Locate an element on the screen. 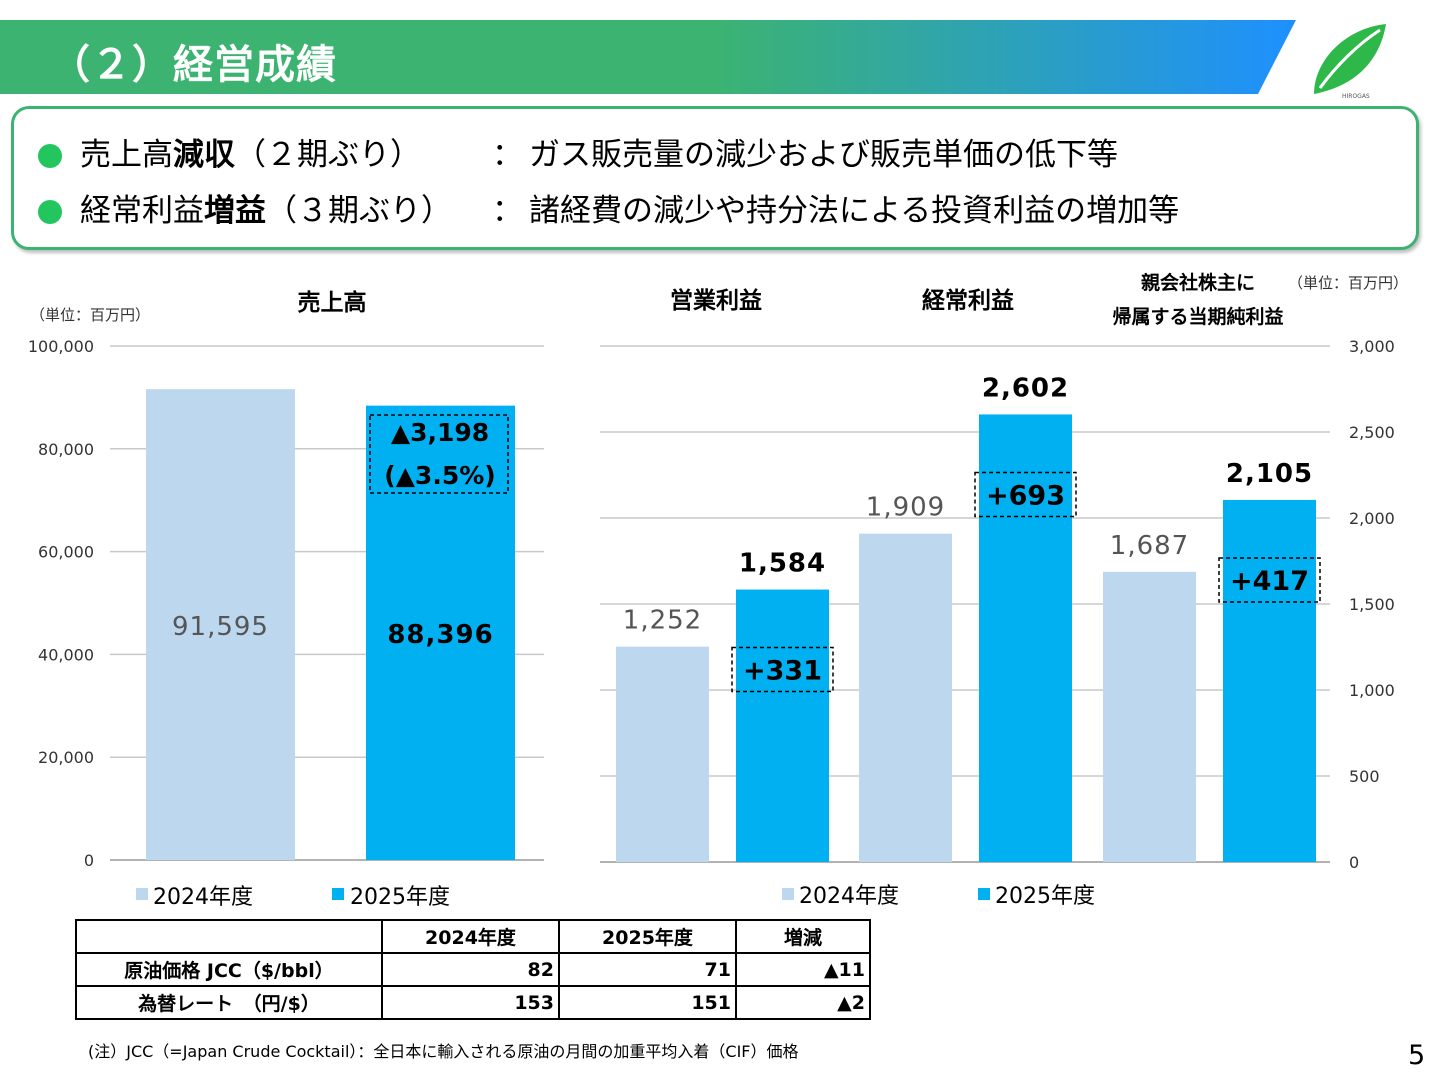 The width and height of the screenshot is (1440, 1080). change-percent-label: (▲3.5%) is located at coordinates (439, 475).